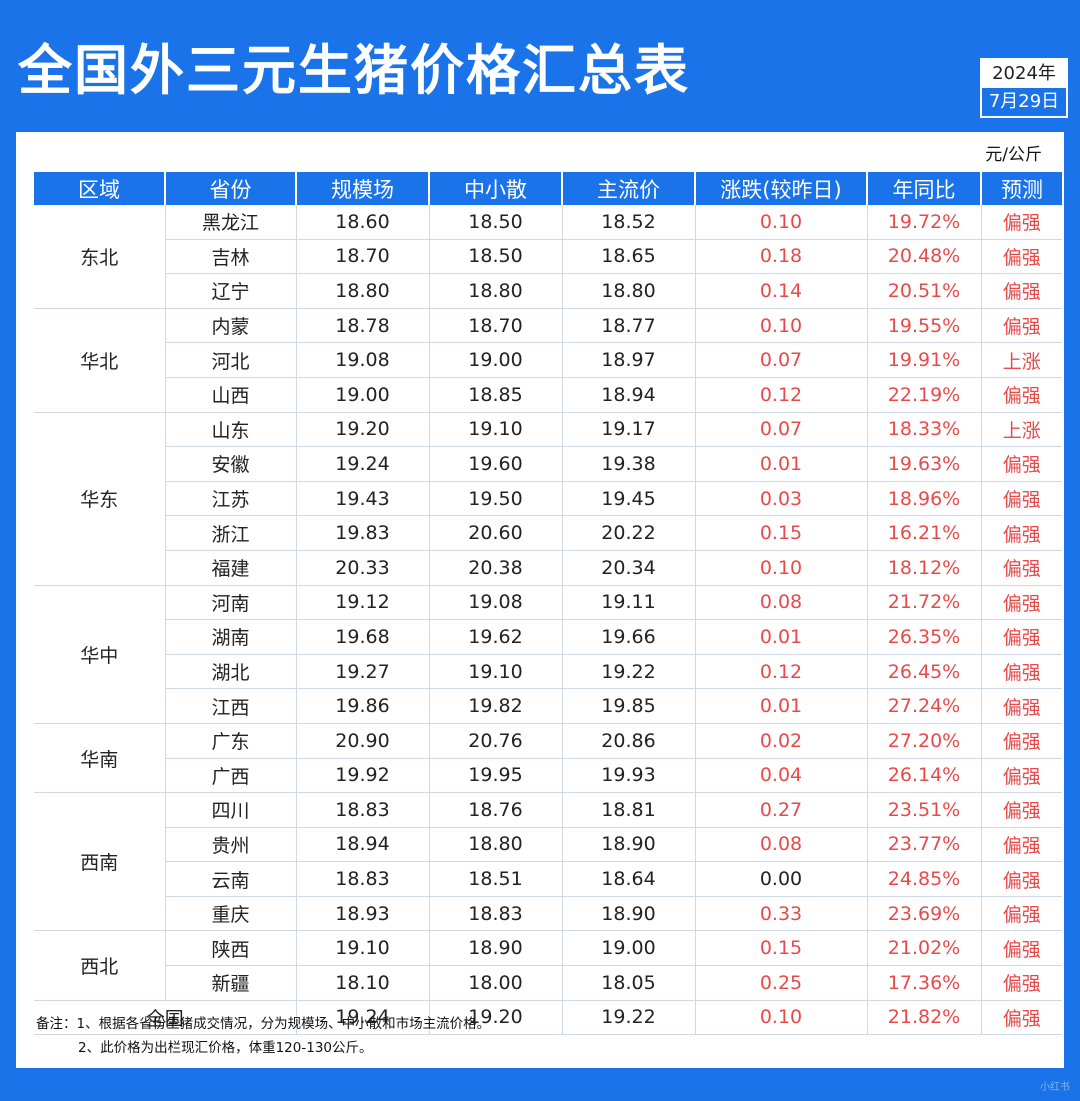 The image size is (1080, 1101). What do you see at coordinates (362, 222) in the screenshot?
I see `large-farm-price: 18.60` at bounding box center [362, 222].